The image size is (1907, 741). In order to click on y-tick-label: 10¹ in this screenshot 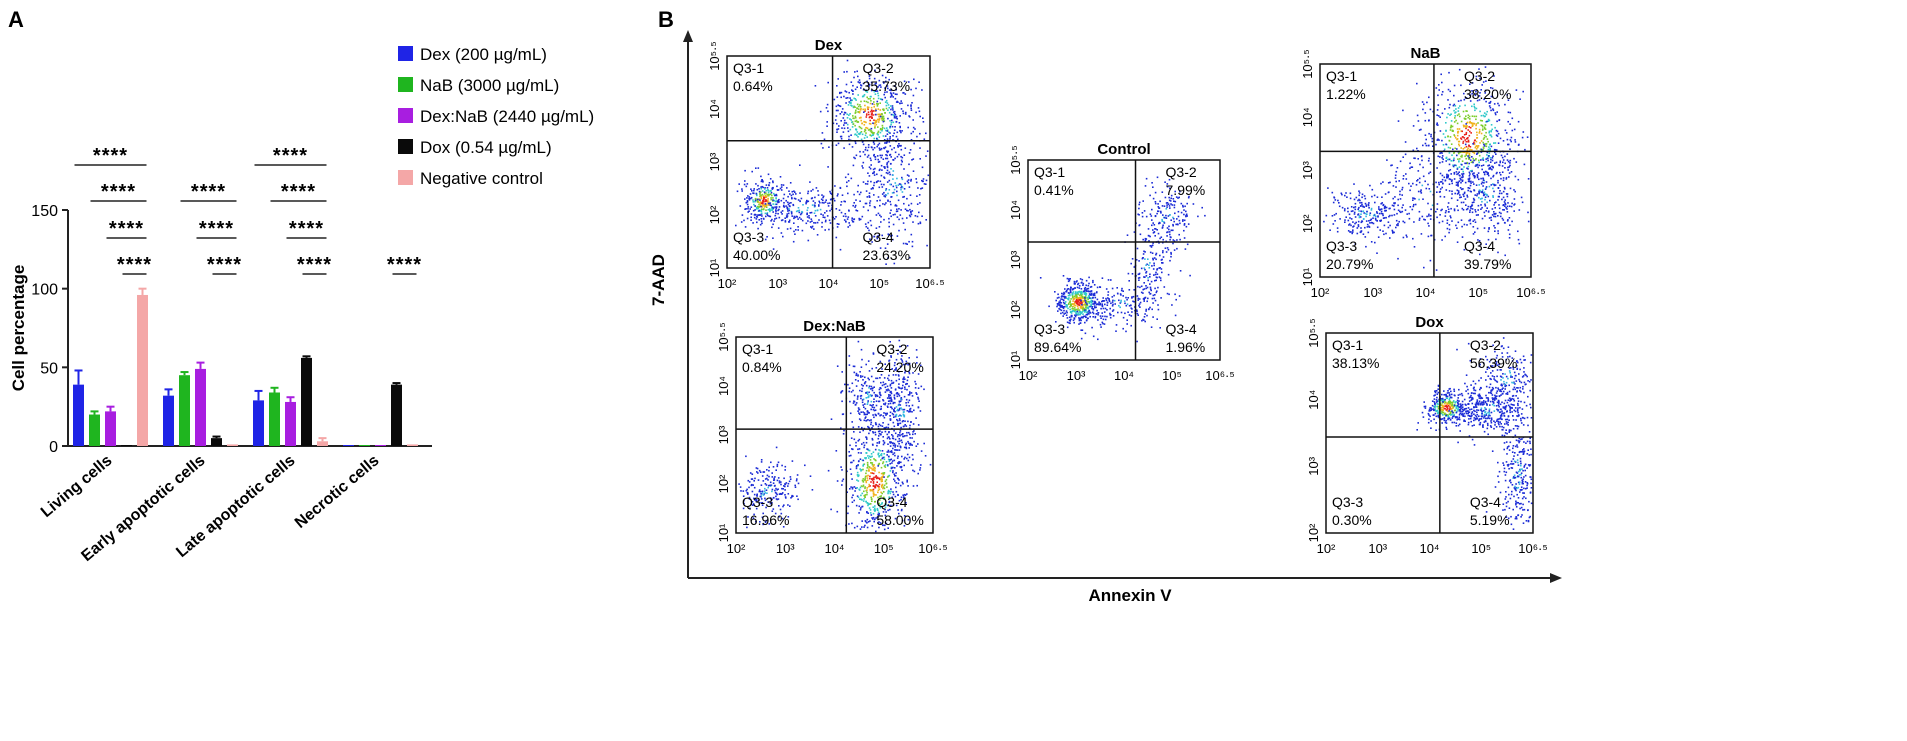, I will do `click(723, 532)`.